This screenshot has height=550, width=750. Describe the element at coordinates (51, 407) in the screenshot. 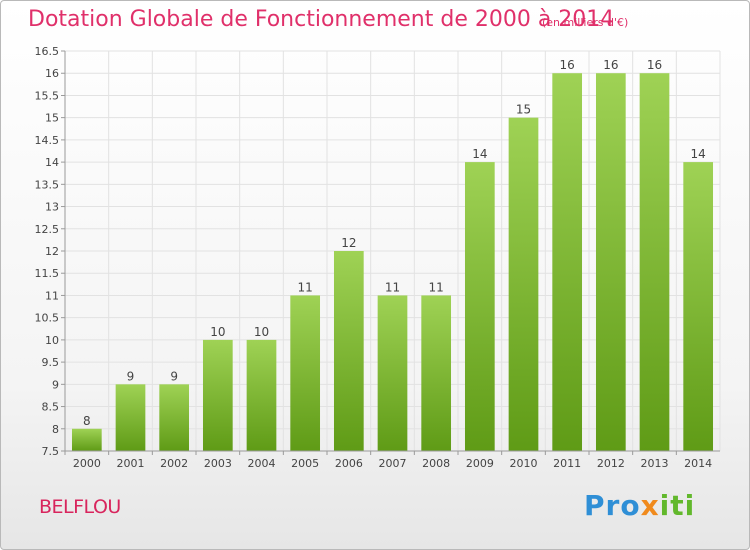

I see `y-tick-label: 8.5` at that location.